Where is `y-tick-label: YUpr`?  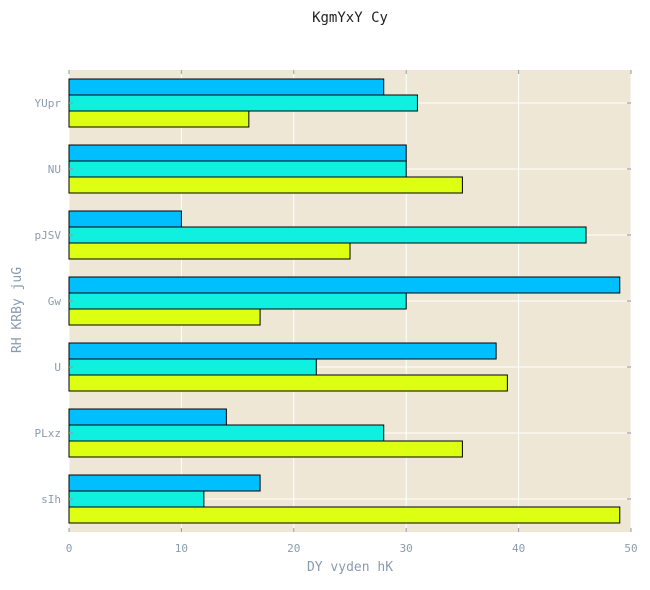 y-tick-label: YUpr is located at coordinates (48, 103).